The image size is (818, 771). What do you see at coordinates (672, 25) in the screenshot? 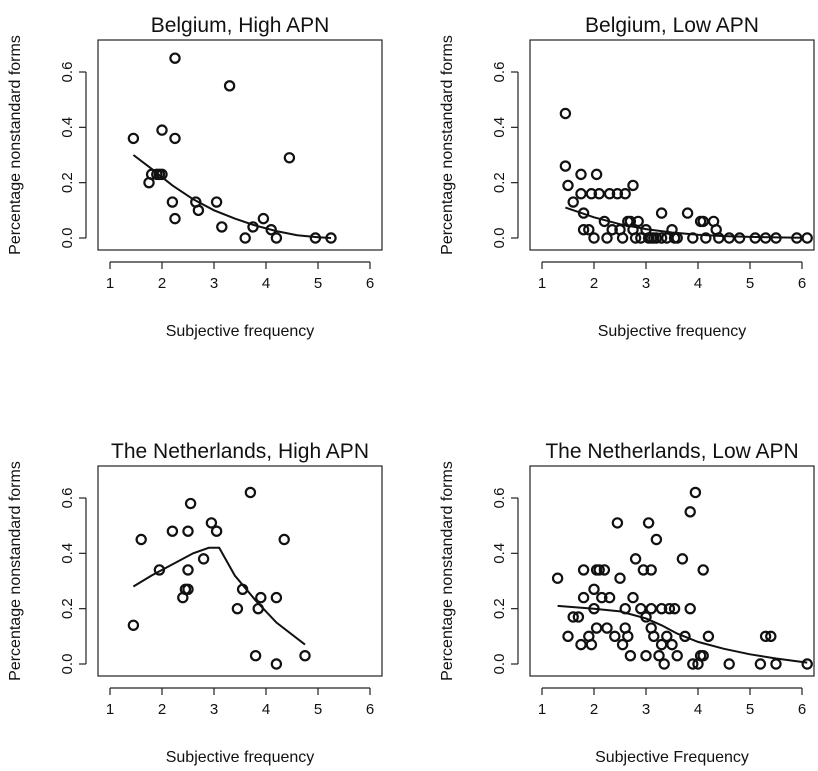
I see `chart-title: Belgium, Low APN` at bounding box center [672, 25].